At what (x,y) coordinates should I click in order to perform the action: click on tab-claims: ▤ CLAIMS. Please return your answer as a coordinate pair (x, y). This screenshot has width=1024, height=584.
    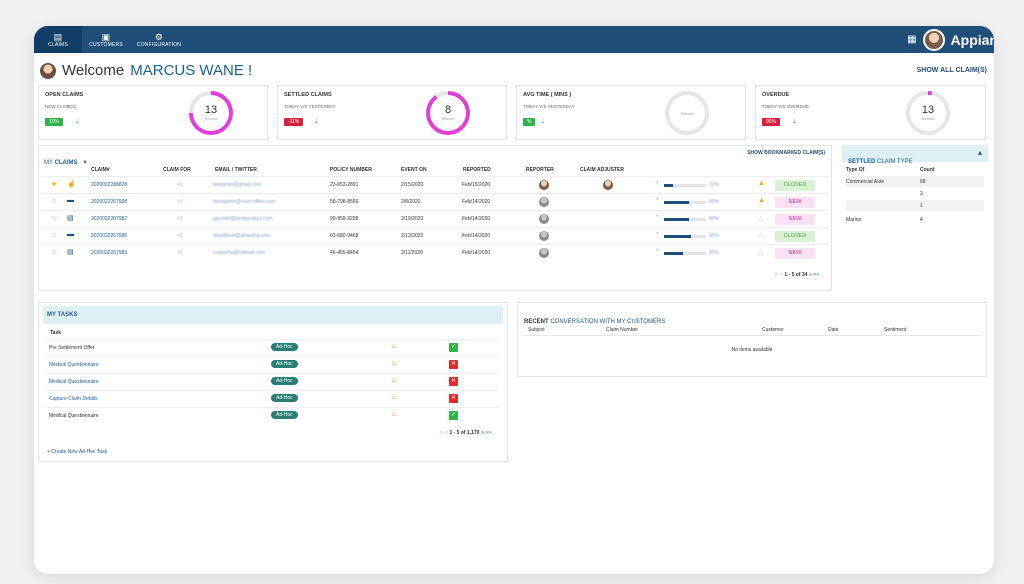
    Looking at the image, I should click on (58, 39).